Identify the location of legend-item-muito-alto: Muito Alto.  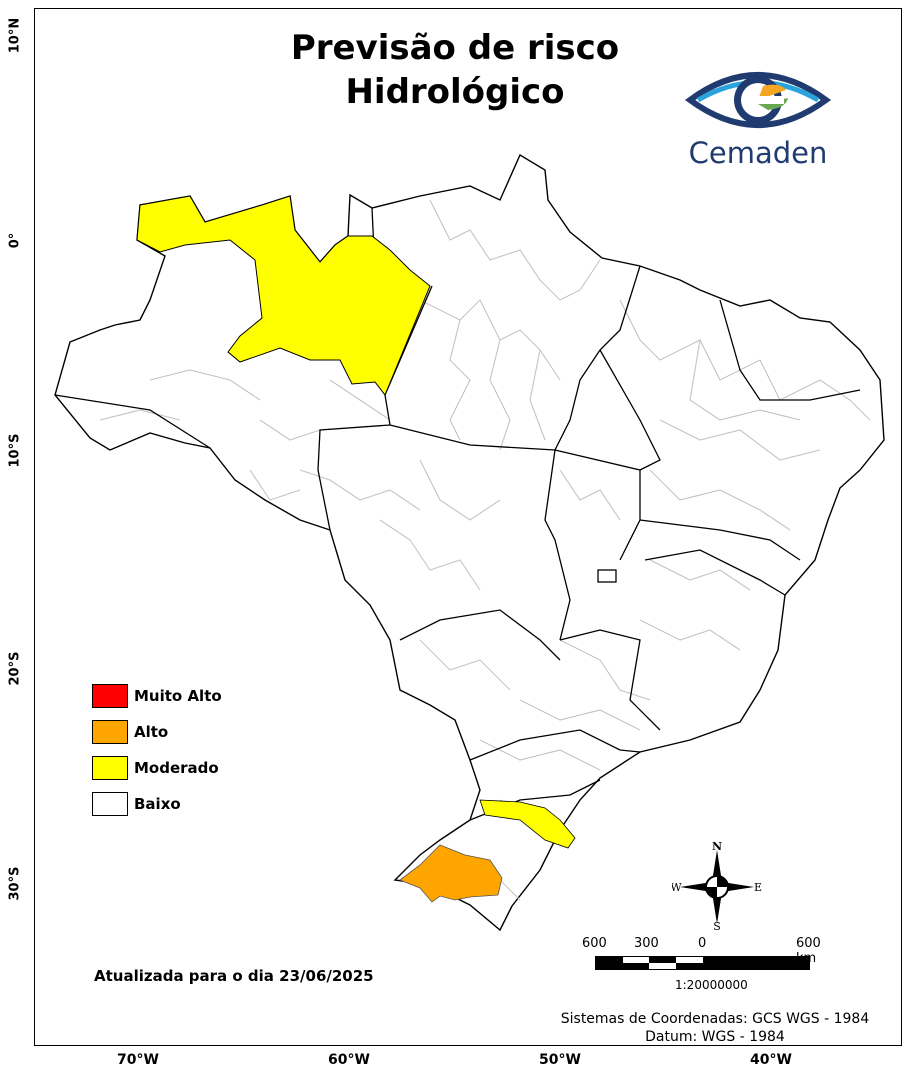
(157, 696).